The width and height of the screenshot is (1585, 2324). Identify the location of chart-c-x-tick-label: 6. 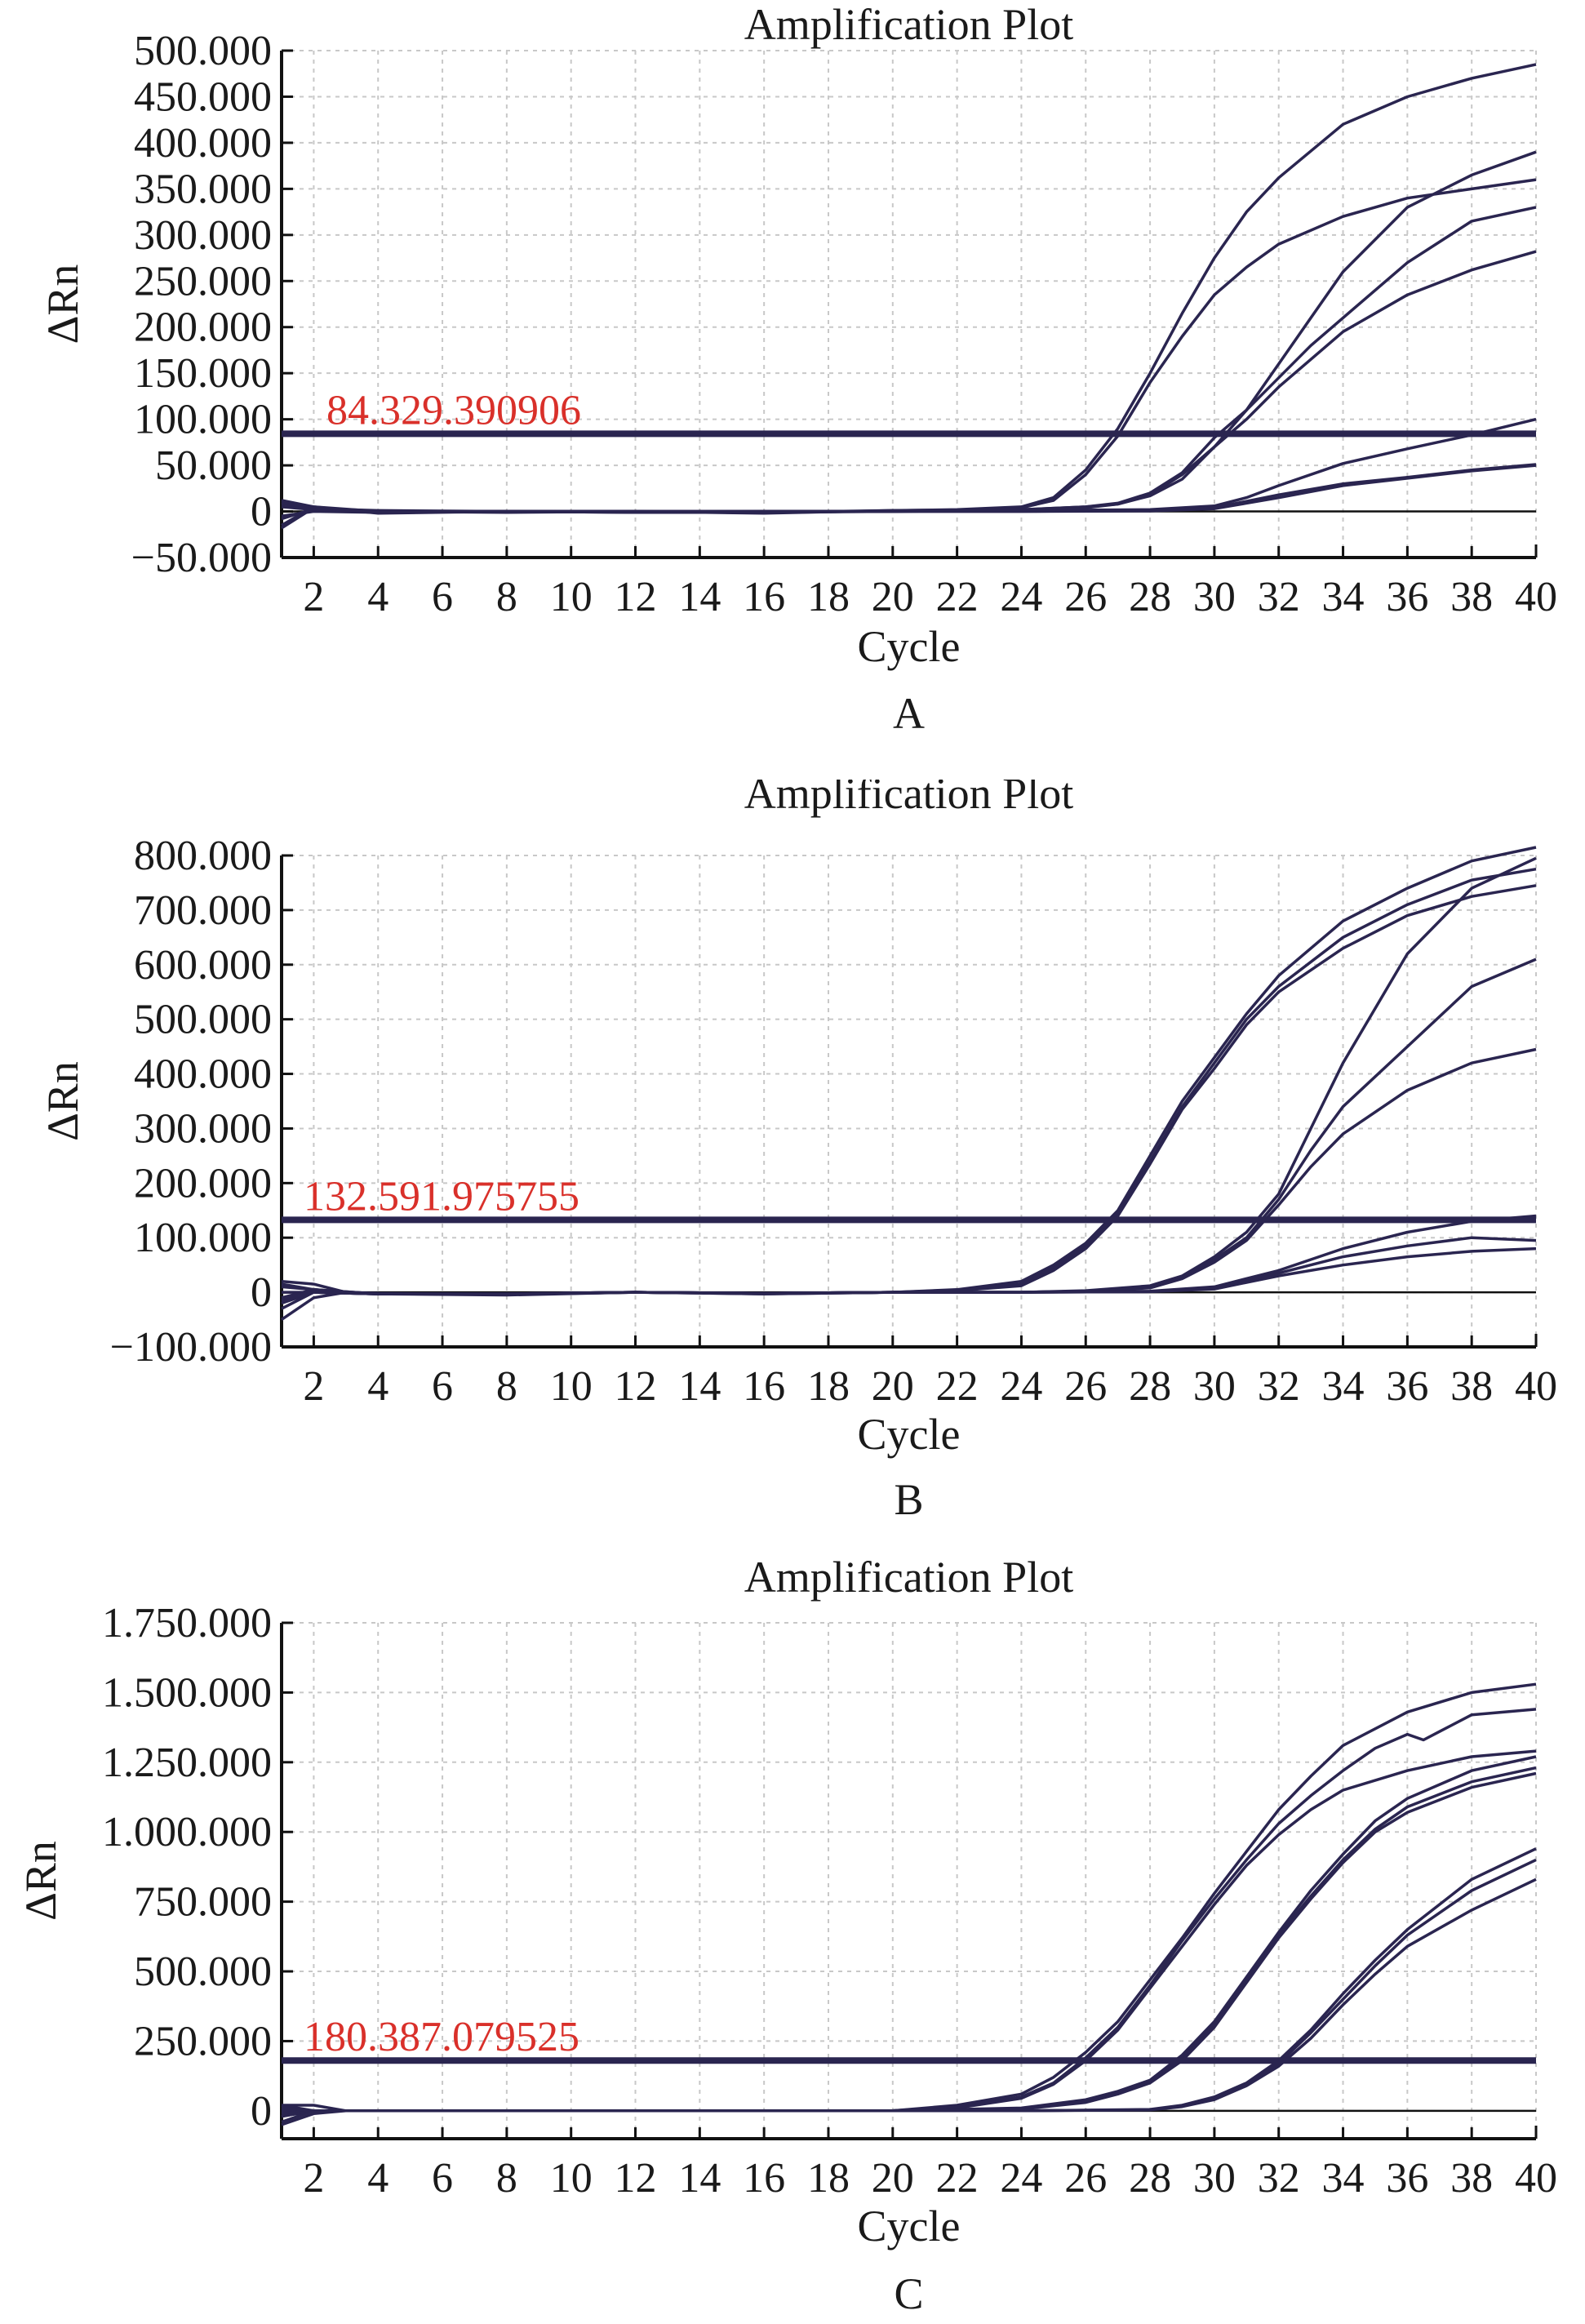
(442, 2179).